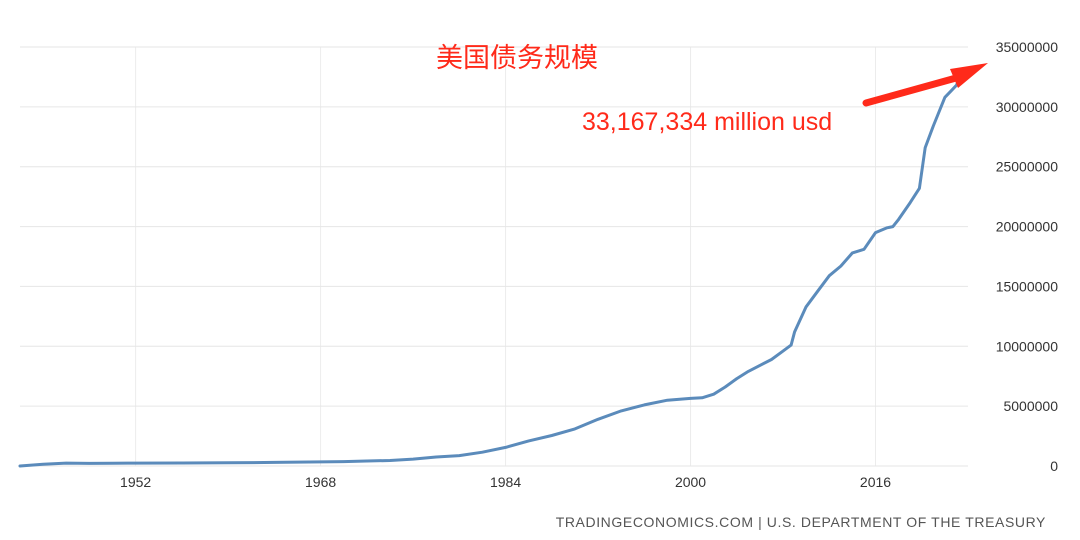 This screenshot has height=540, width=1080. Describe the element at coordinates (911, 90) in the screenshot. I see `arrow-shaft` at that location.